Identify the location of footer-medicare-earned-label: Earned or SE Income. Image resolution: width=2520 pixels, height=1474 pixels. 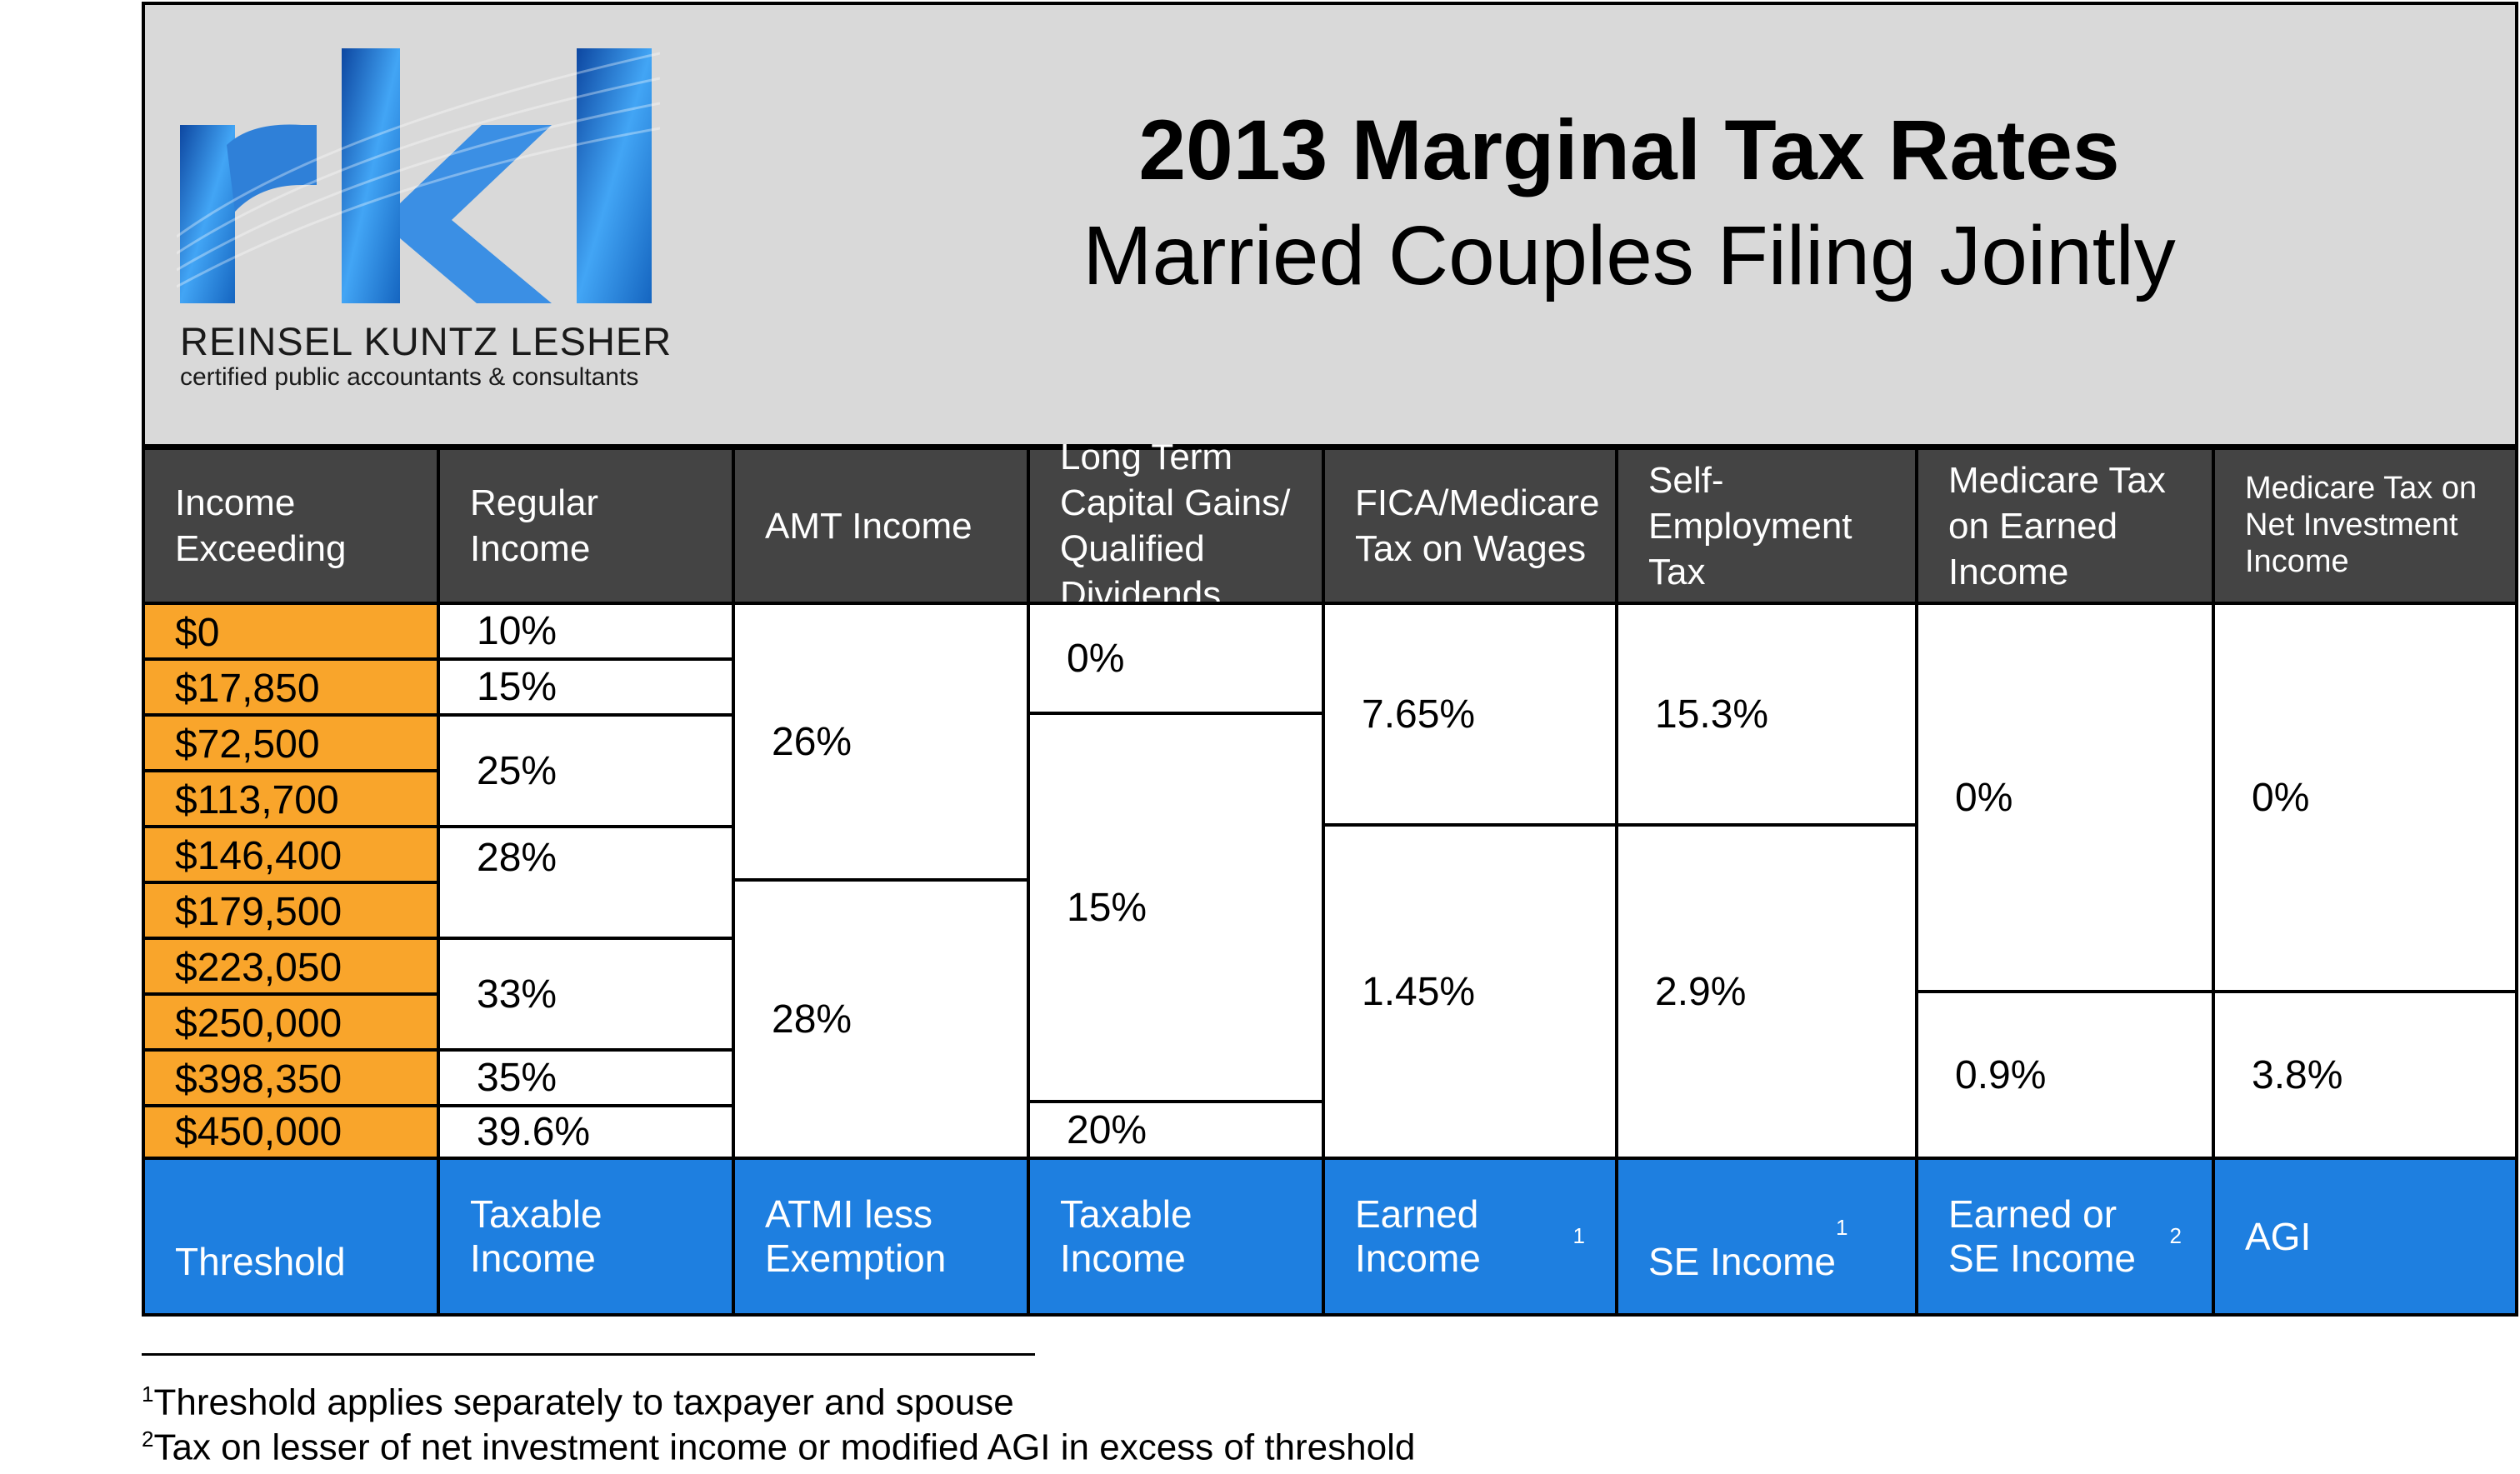
(2042, 1236).